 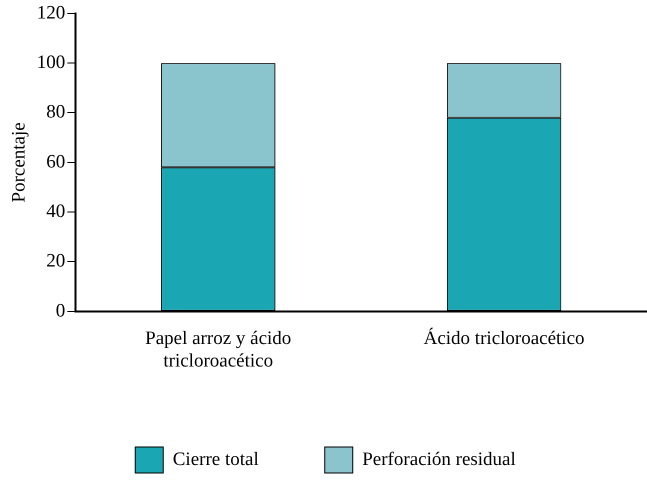 What do you see at coordinates (439, 459) in the screenshot?
I see `legend-label: Perforación residual` at bounding box center [439, 459].